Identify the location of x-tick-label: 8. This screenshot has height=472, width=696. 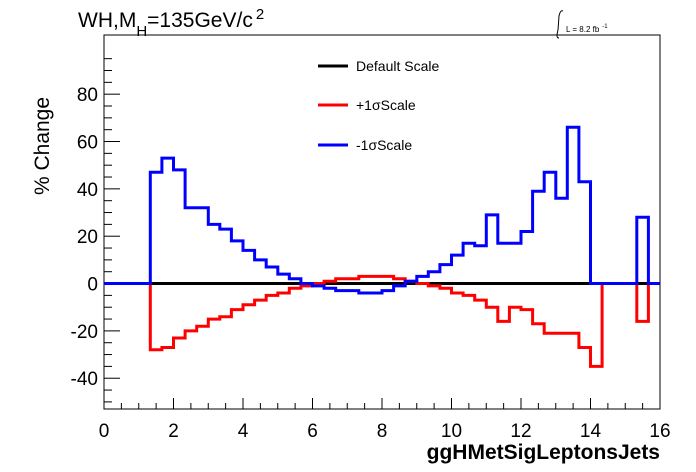
(382, 431).